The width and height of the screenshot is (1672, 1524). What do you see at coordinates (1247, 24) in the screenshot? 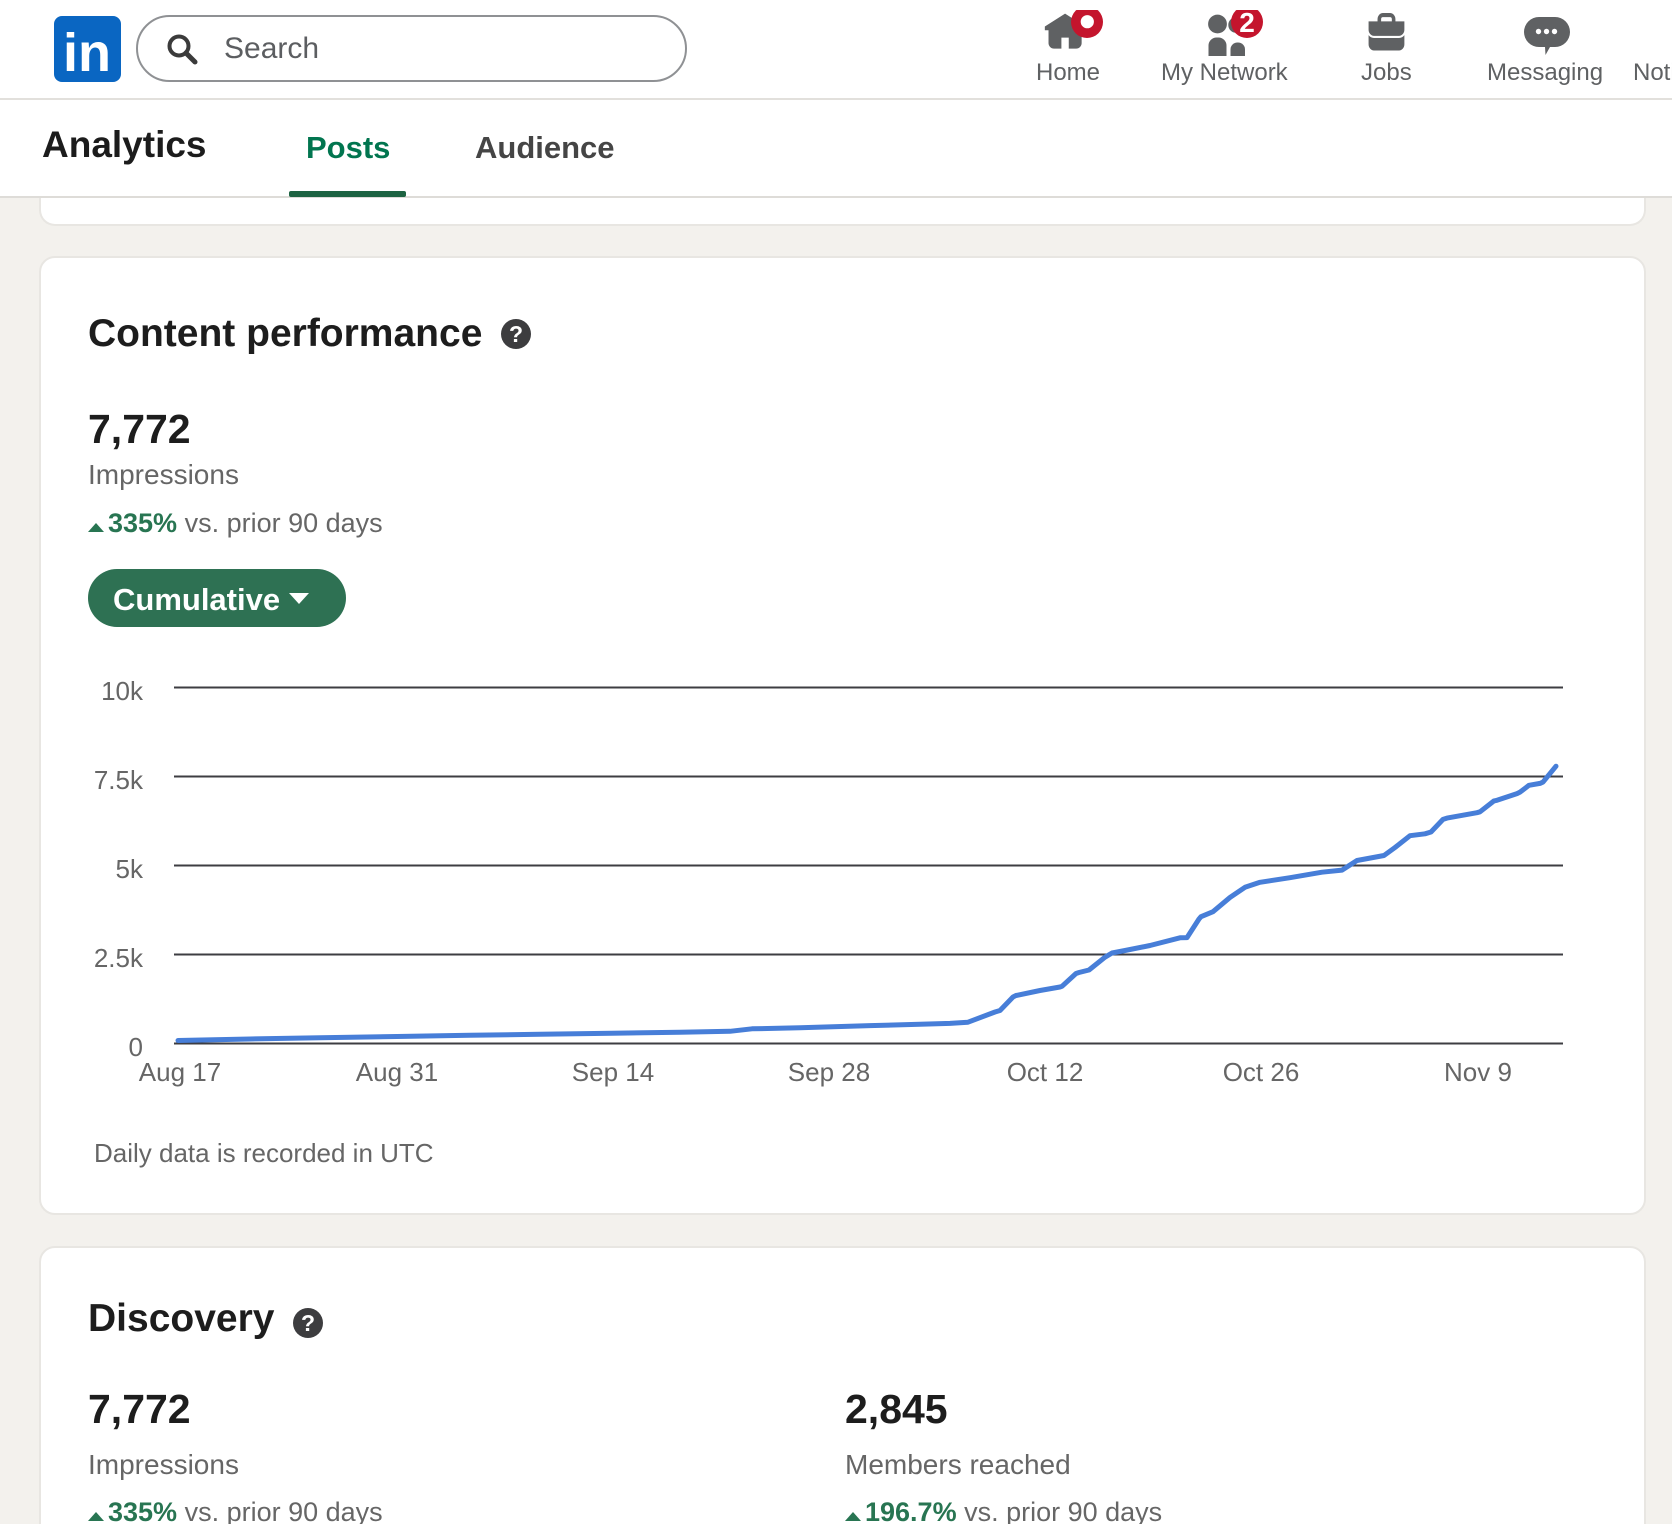
I see `svg-text: 2` at bounding box center [1247, 24].